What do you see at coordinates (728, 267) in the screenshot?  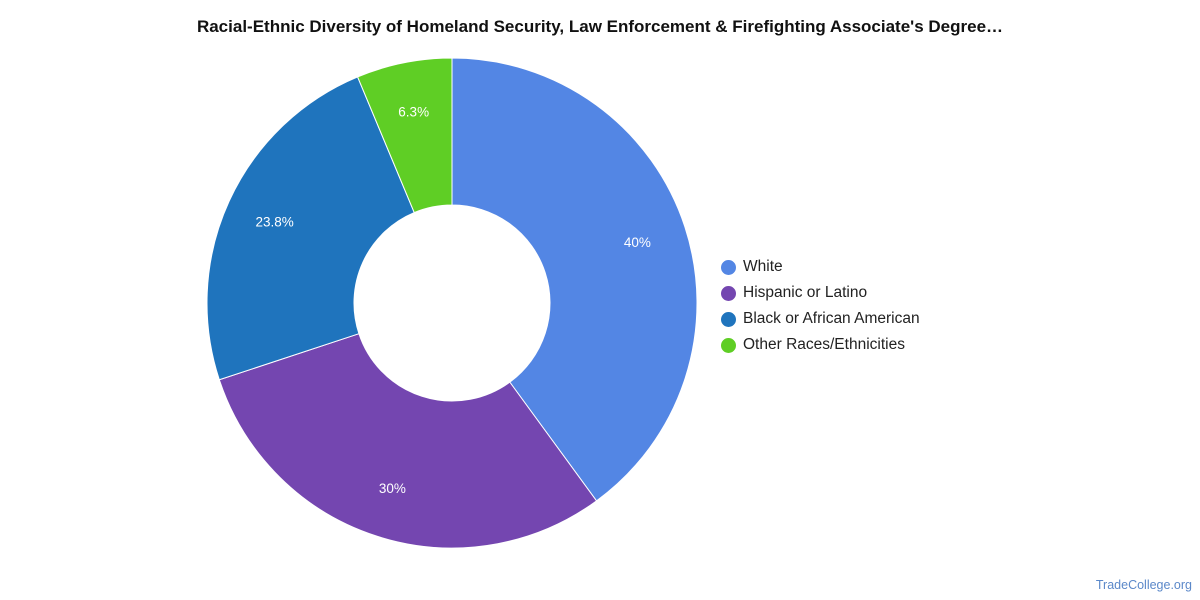 I see `legend-swatch-white` at bounding box center [728, 267].